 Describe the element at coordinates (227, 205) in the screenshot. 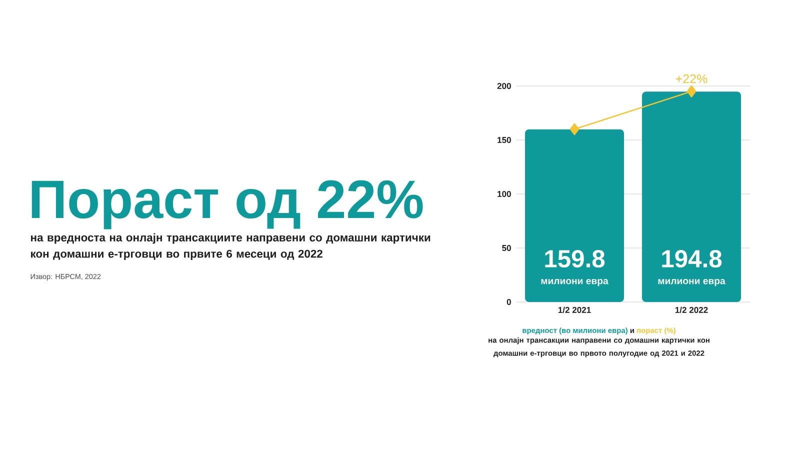

I see `text: Пораст од 22%` at that location.